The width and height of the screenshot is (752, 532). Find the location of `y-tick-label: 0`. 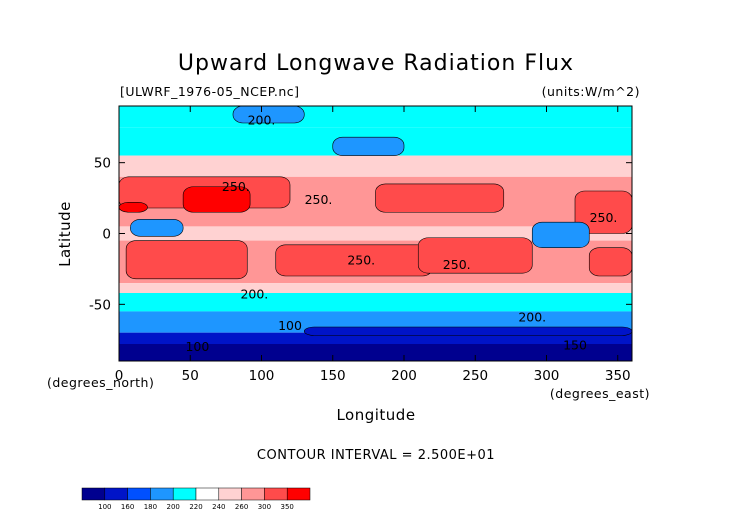

y-tick-label: 0 is located at coordinates (106, 235).